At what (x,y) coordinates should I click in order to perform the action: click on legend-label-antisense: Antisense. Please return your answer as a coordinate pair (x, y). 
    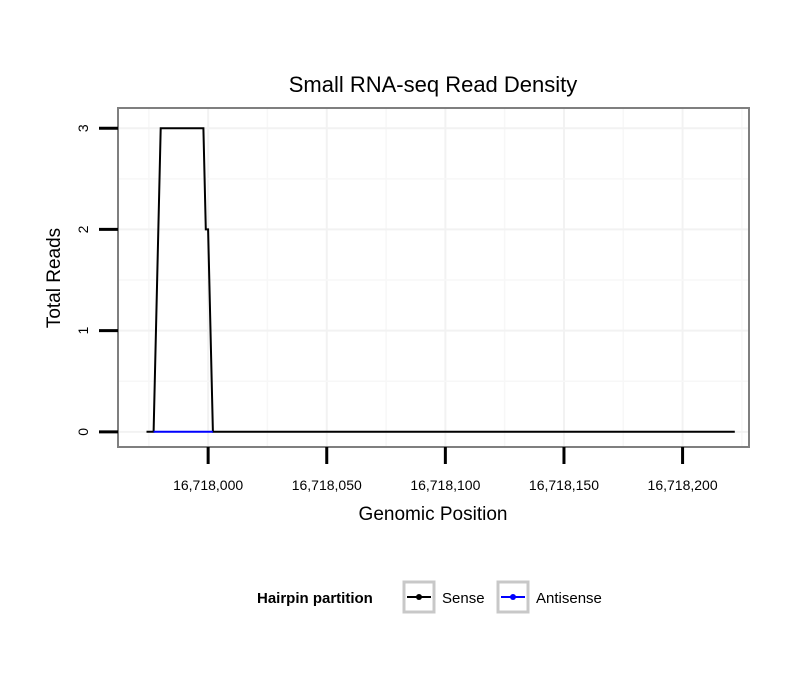
    Looking at the image, I should click on (569, 598).